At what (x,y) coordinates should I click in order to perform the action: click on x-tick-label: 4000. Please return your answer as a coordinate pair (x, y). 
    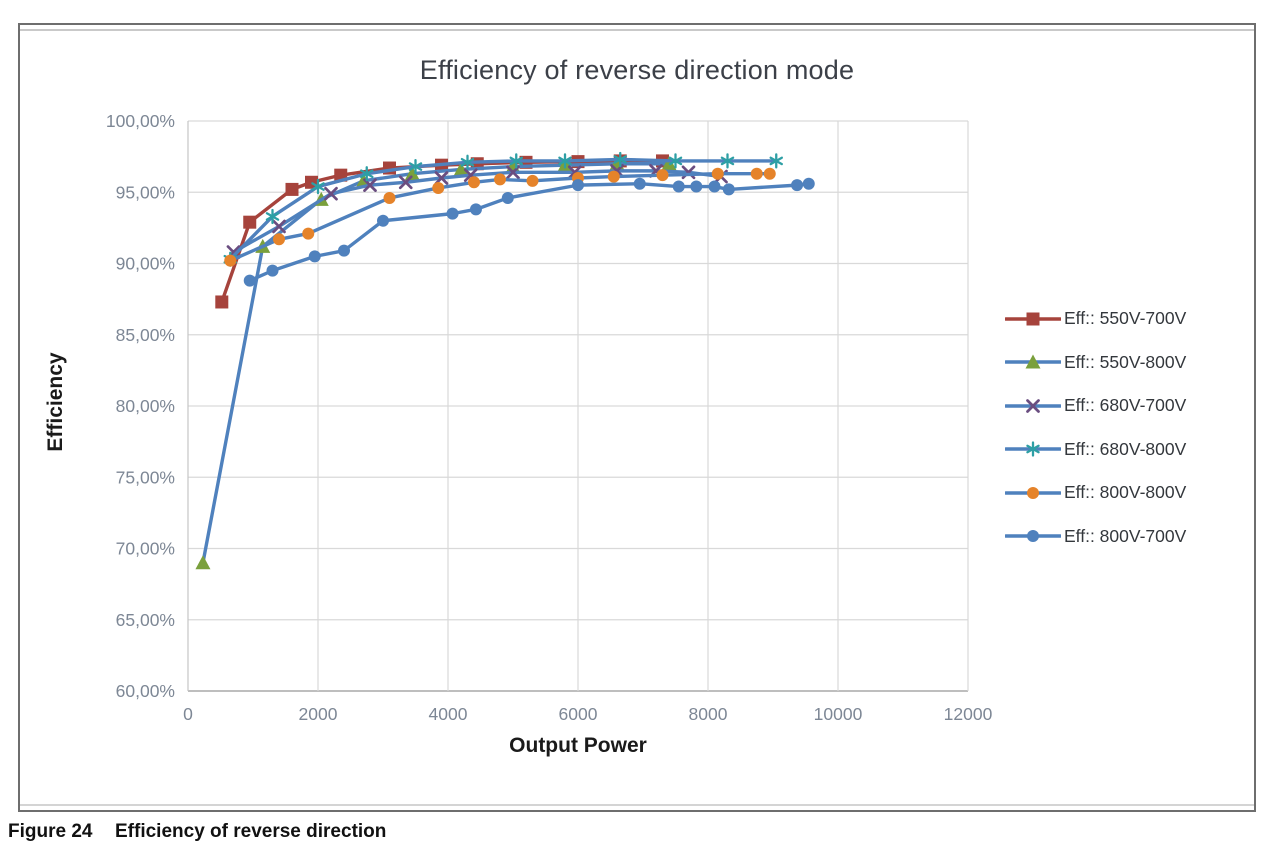
    Looking at the image, I should click on (448, 714).